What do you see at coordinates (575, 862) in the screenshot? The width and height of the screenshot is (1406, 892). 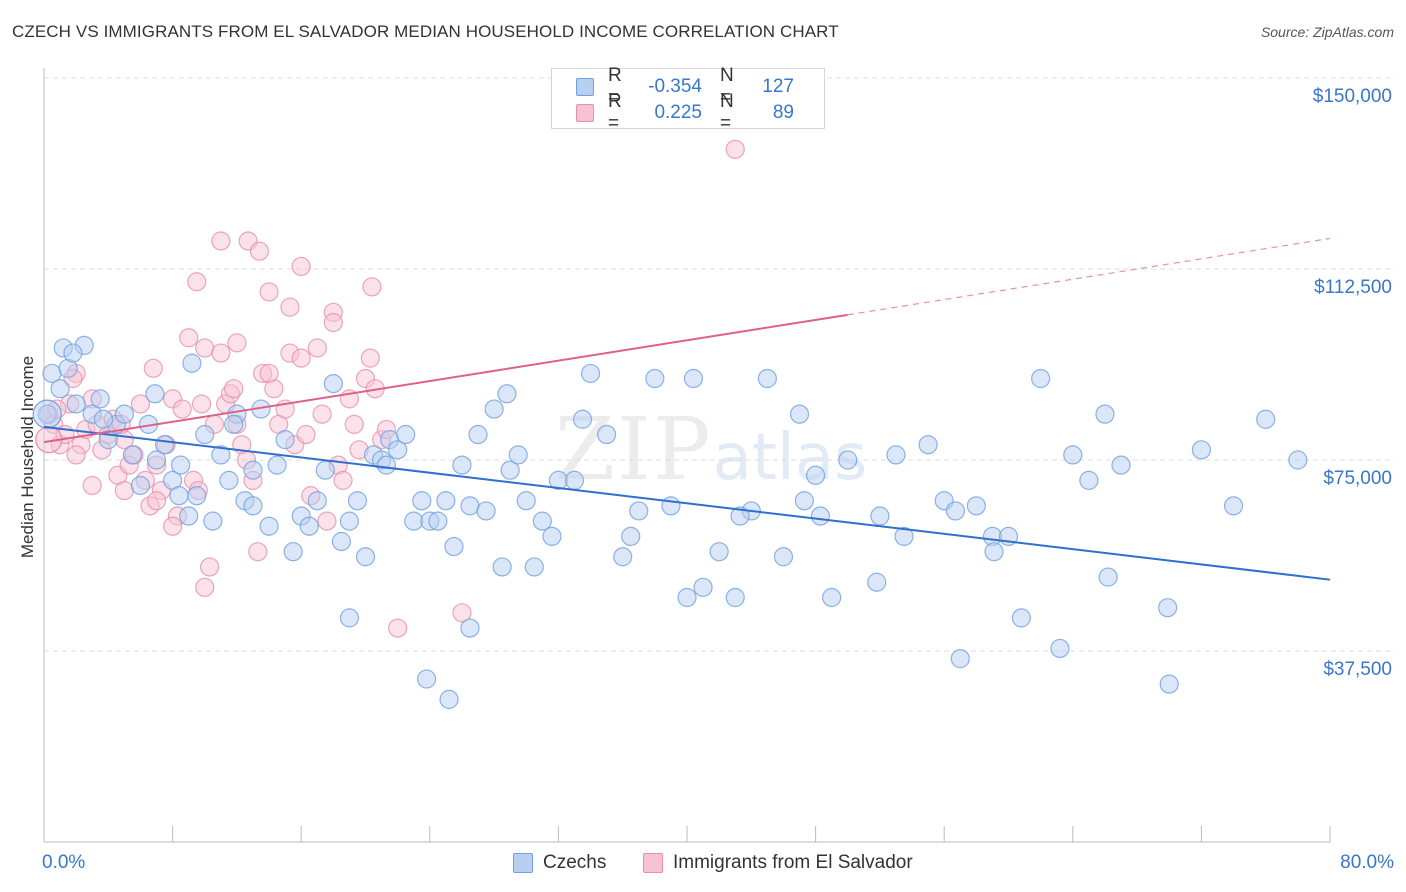 I see `legend-label-czechs: Czechs` at bounding box center [575, 862].